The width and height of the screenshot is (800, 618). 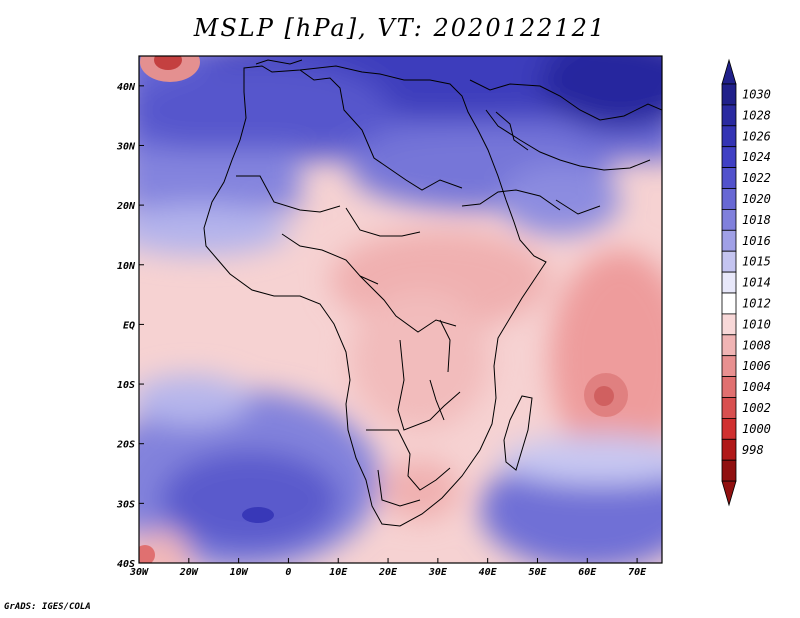 What do you see at coordinates (756, 345) in the screenshot?
I see `colorbar-level-label: 1008` at bounding box center [756, 345].